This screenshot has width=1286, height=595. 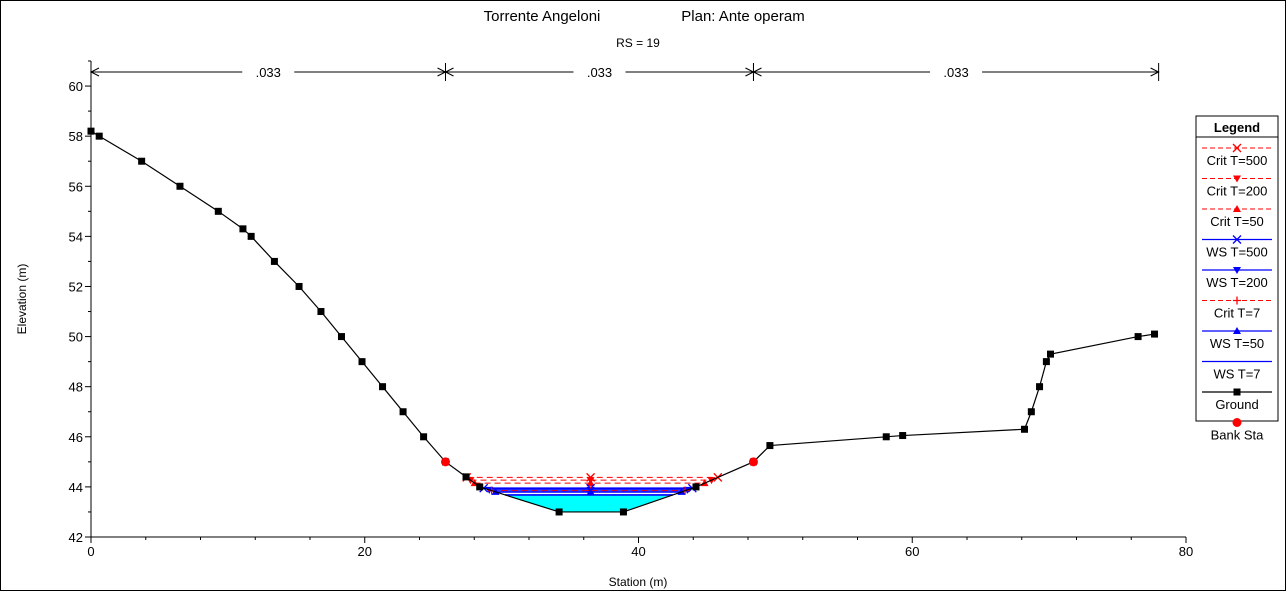 What do you see at coordinates (22, 299) in the screenshot?
I see `y-axis-label: Elevation (m)` at bounding box center [22, 299].